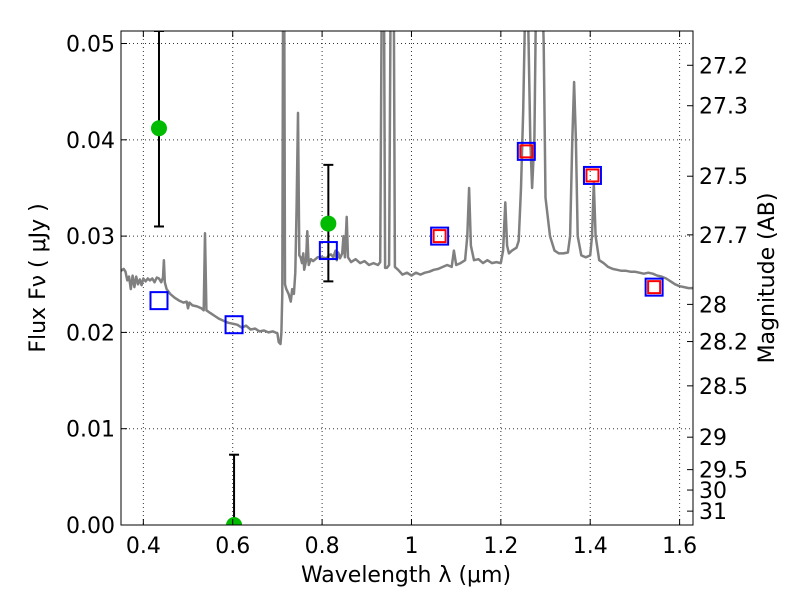  Describe the element at coordinates (322, 546) in the screenshot. I see `x-tick-label: 0.8` at that location.